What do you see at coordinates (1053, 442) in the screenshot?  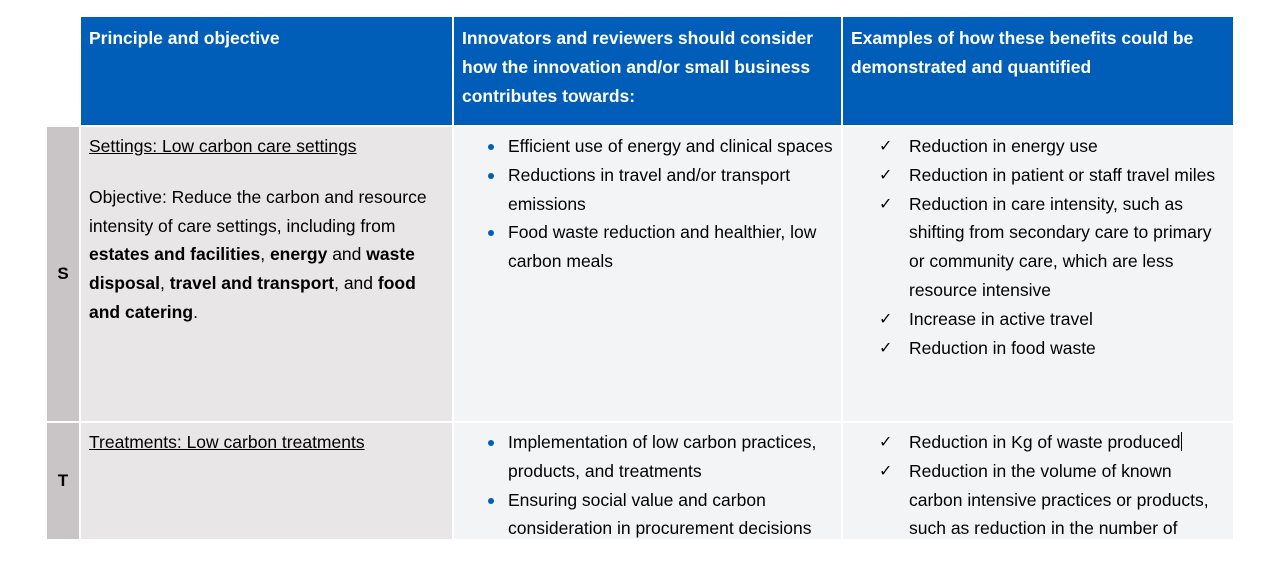 I see `list-item: ✓ Reduction in Kg of waste produced` at bounding box center [1053, 442].